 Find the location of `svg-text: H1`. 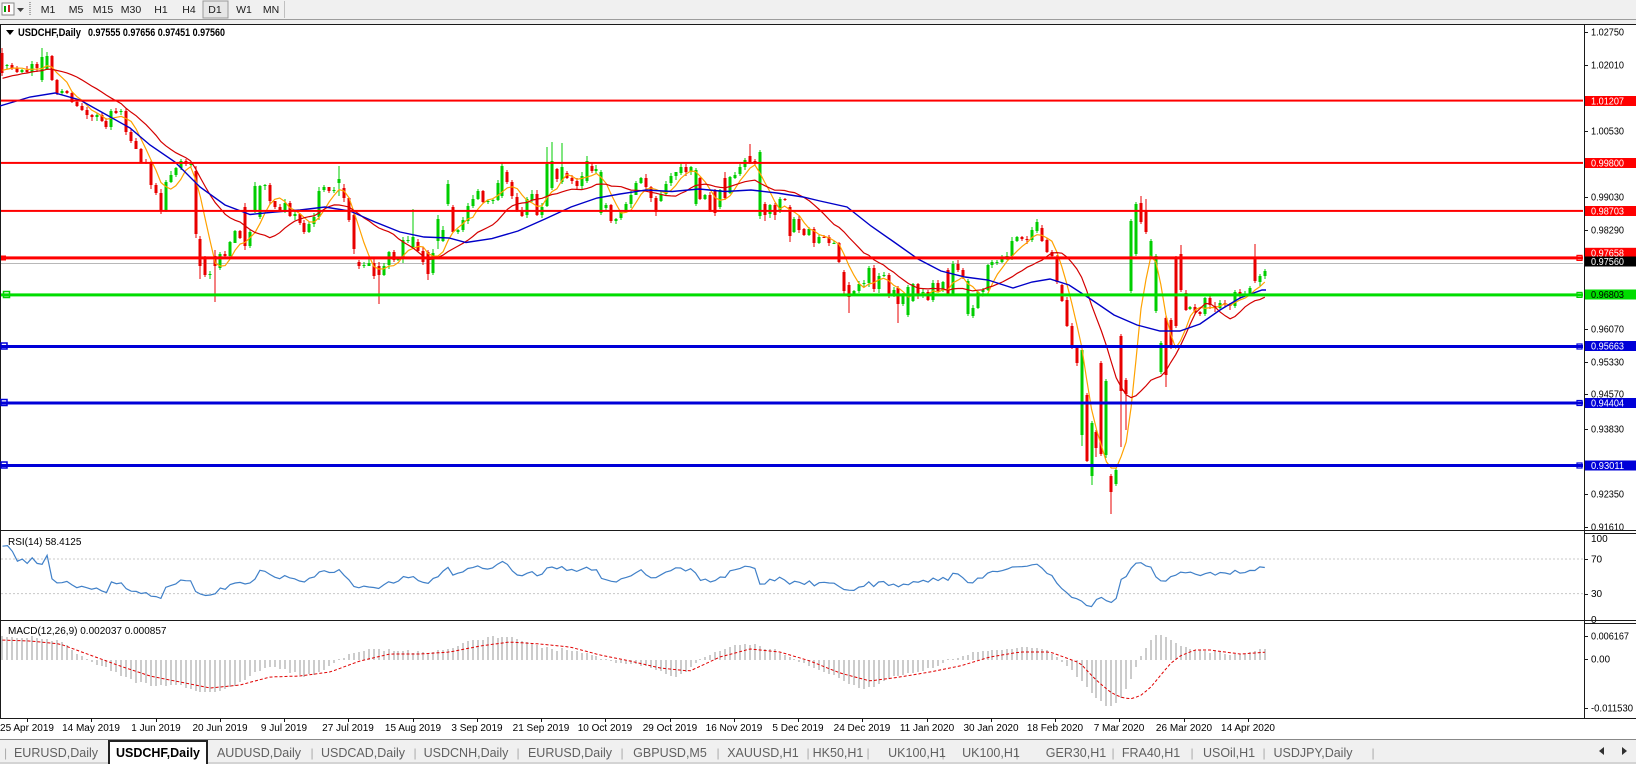

svg-text: H1 is located at coordinates (161, 10).